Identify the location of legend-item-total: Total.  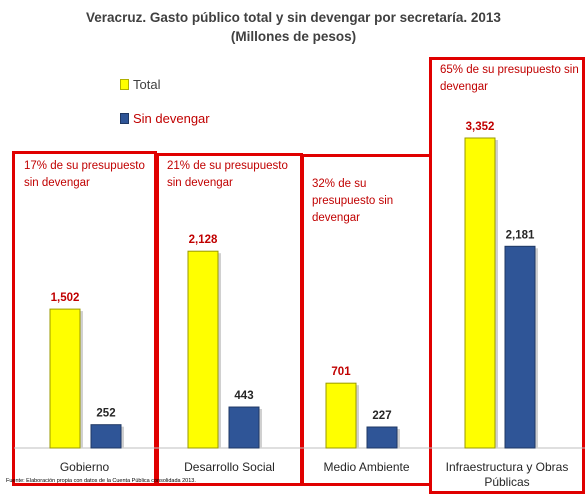
(140, 84).